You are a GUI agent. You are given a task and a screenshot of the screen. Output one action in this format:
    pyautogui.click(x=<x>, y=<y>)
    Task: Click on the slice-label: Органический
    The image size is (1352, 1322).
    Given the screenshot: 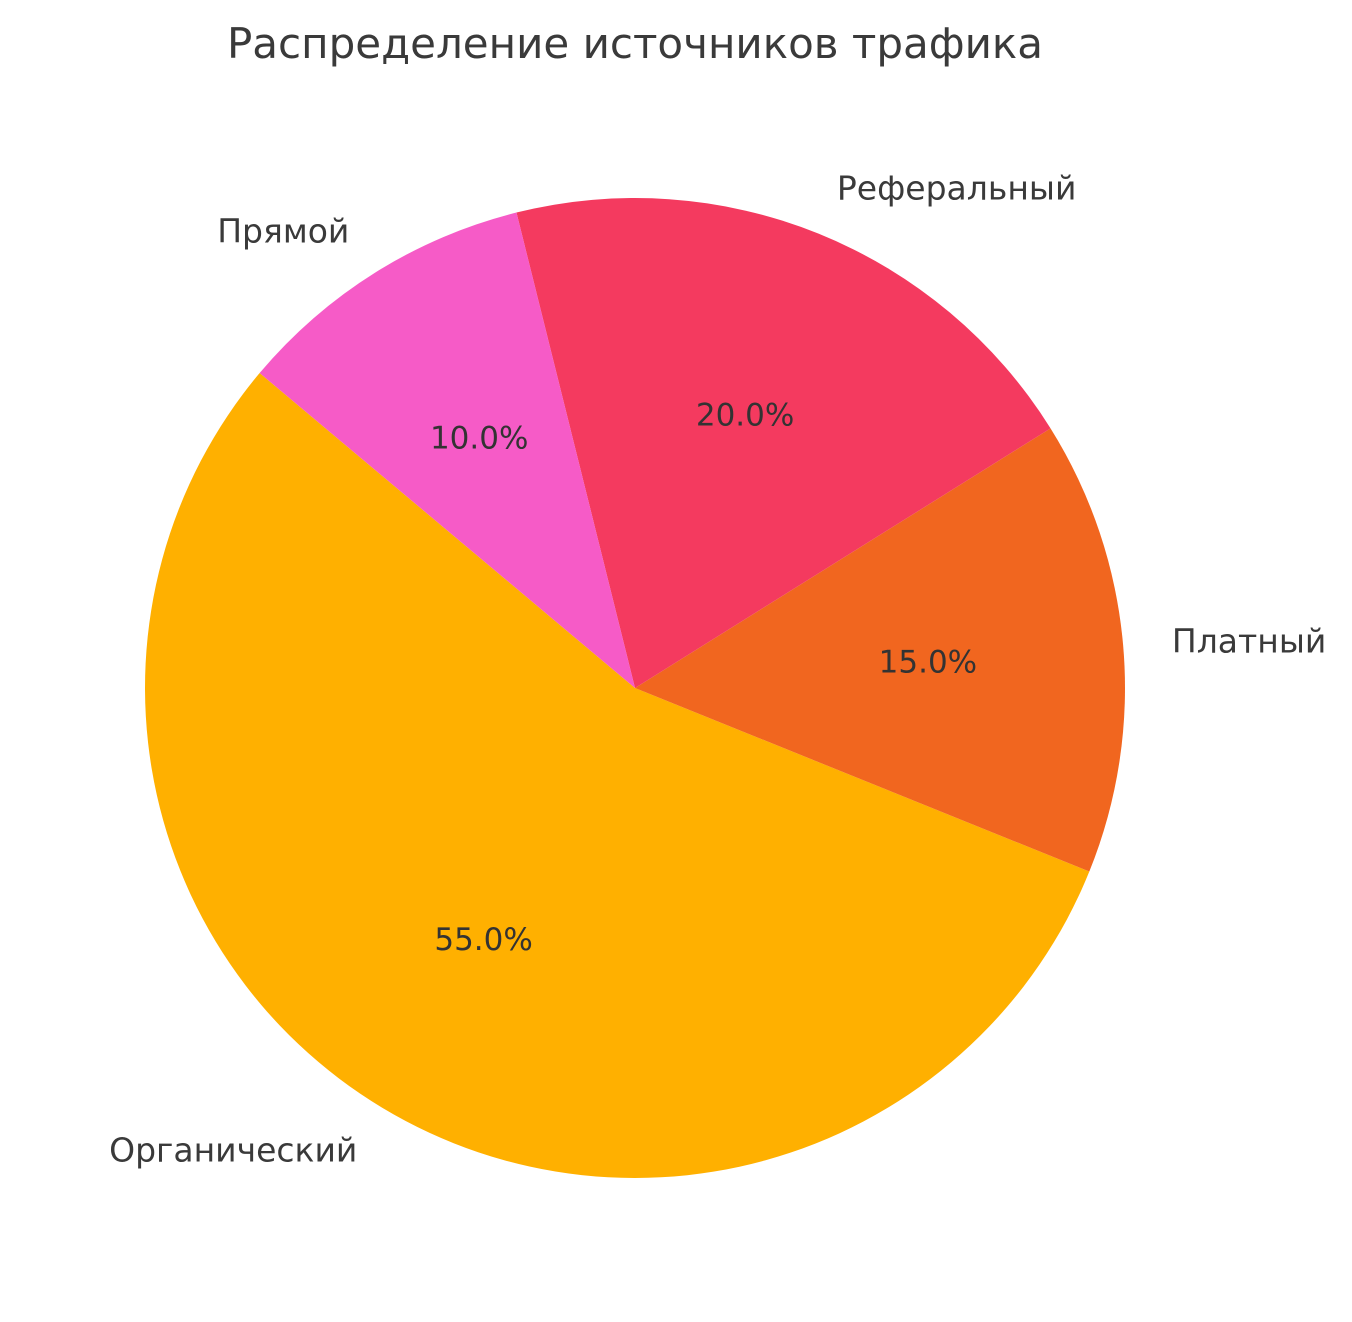 What is the action you would take?
    pyautogui.click(x=233, y=1150)
    